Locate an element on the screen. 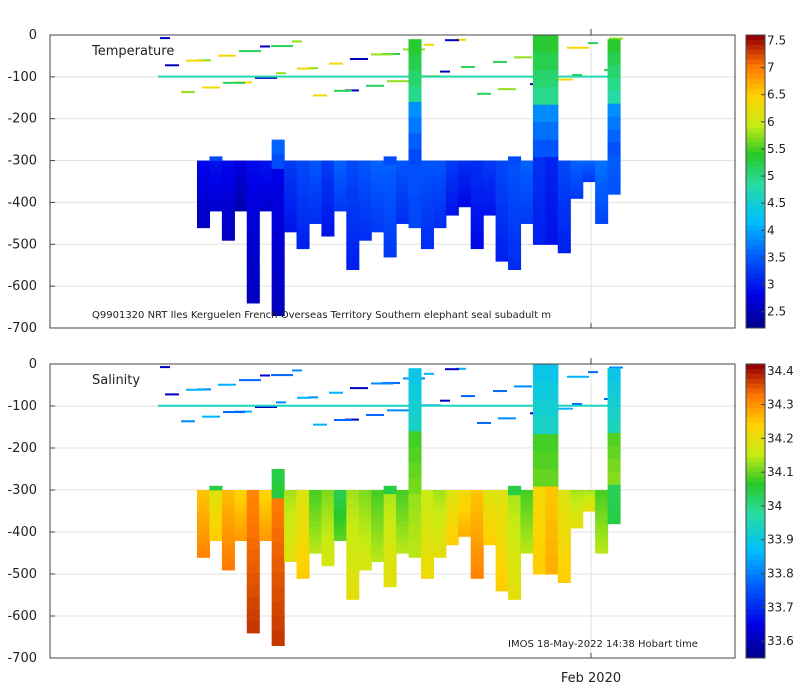 The height and width of the screenshot is (700, 800). colorbar-tick-label: 34.2 is located at coordinates (780, 438).